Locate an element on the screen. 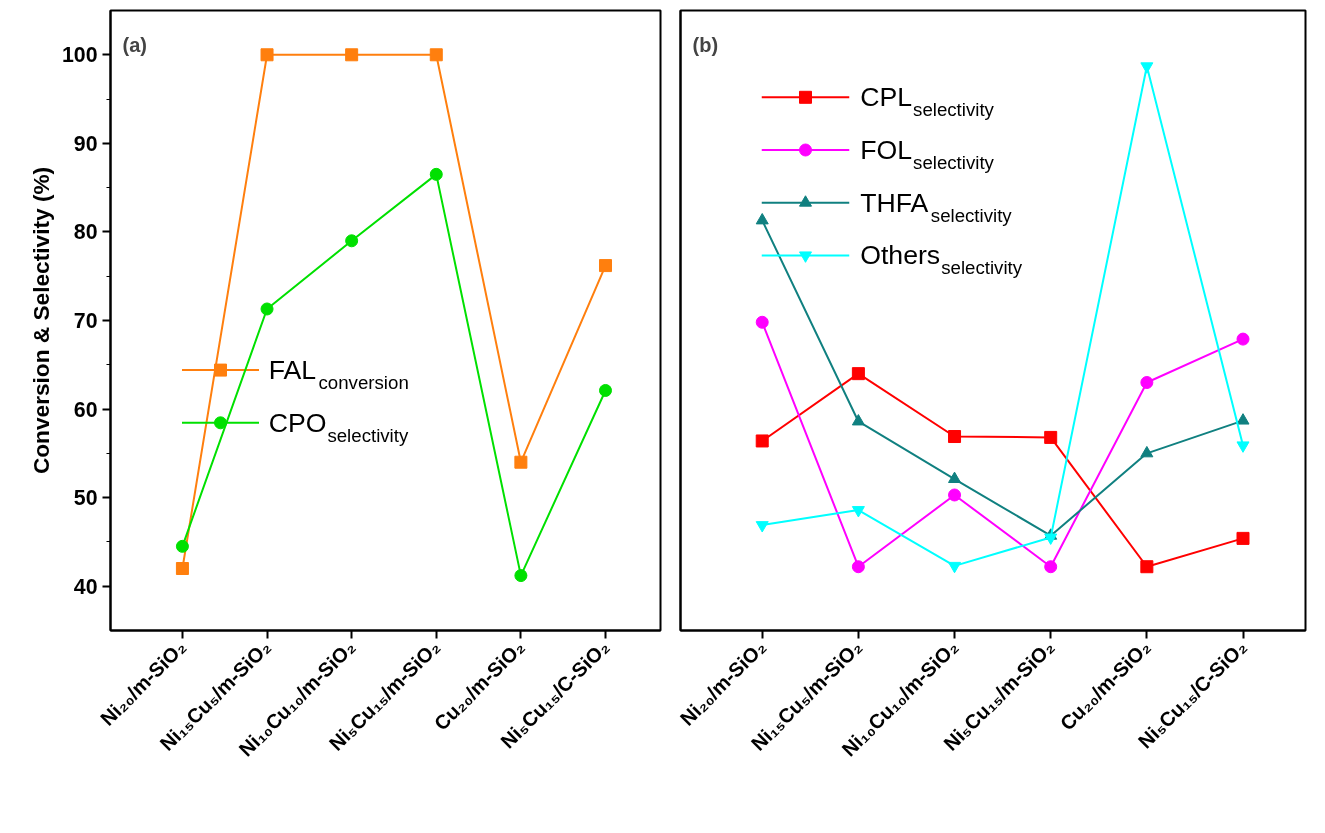 Image resolution: width=1325 pixels, height=833 pixels. annotation: (b) is located at coordinates (705, 44).